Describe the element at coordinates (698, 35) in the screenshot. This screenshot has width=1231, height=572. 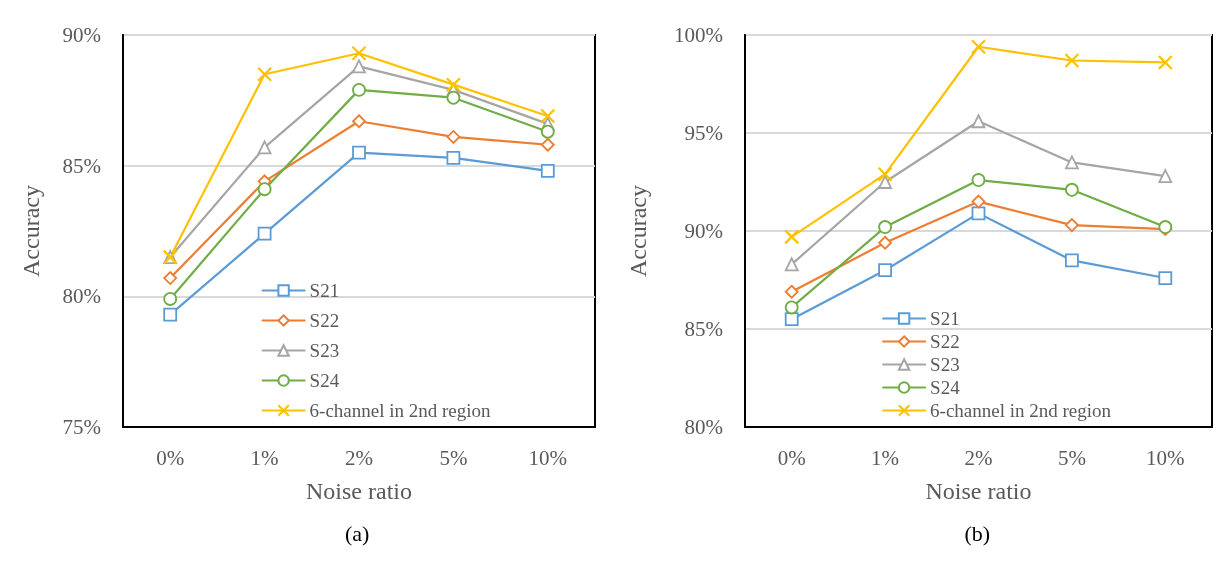
I see `y-tick-label: 100%` at that location.